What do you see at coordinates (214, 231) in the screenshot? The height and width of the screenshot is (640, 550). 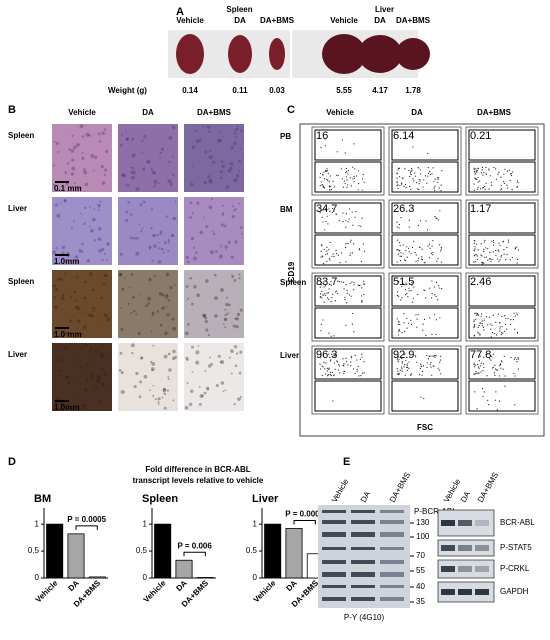 I see `histology-image` at bounding box center [214, 231].